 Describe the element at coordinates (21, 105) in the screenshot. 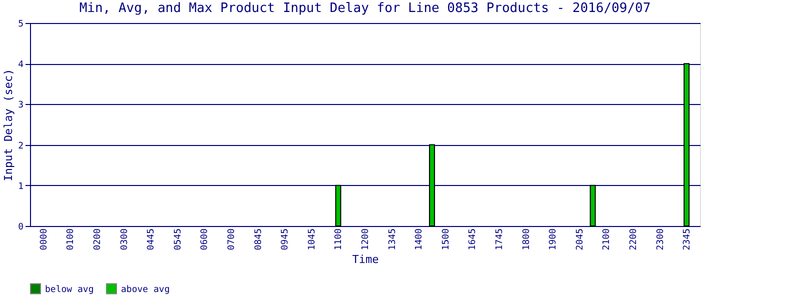

I see `y-tick-label: 3` at that location.